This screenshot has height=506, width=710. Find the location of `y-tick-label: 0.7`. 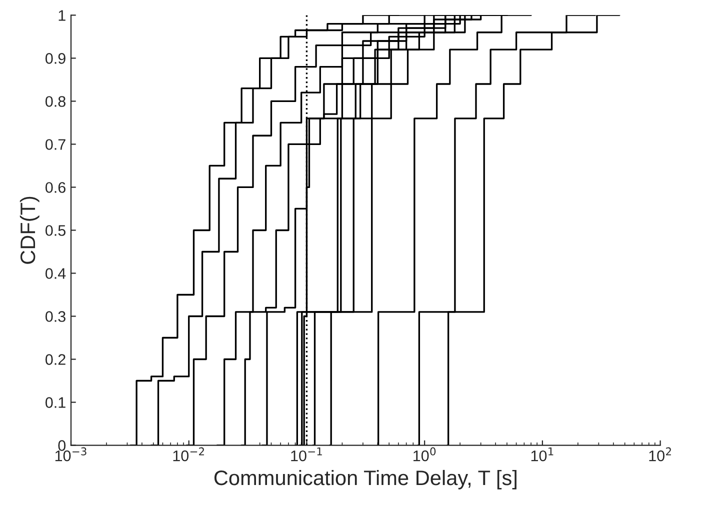

y-tick-label: 0.7 is located at coordinates (56, 144).